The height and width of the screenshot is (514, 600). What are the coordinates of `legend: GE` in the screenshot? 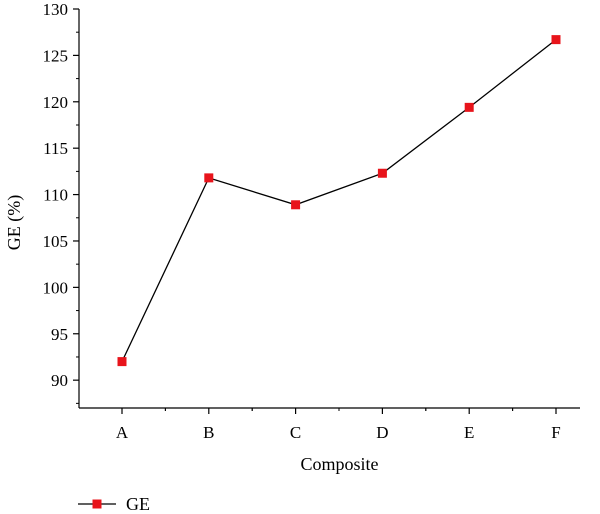 It's located at (114, 504).